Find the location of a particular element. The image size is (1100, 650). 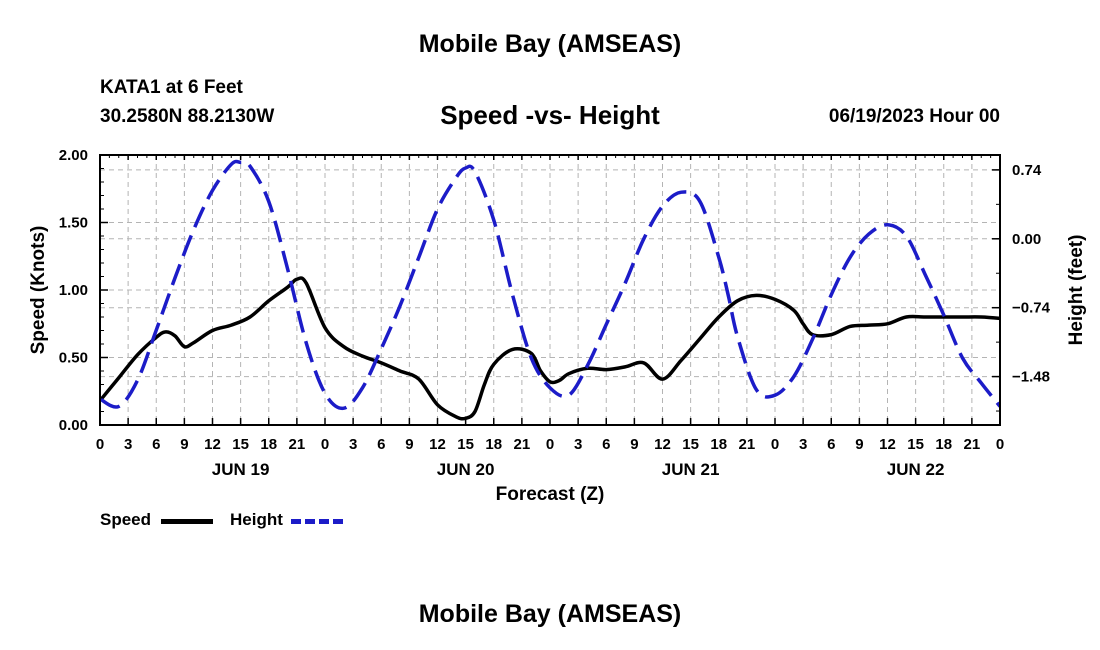

footer-title: Mobile Bay (AMSEAS) is located at coordinates (550, 614).